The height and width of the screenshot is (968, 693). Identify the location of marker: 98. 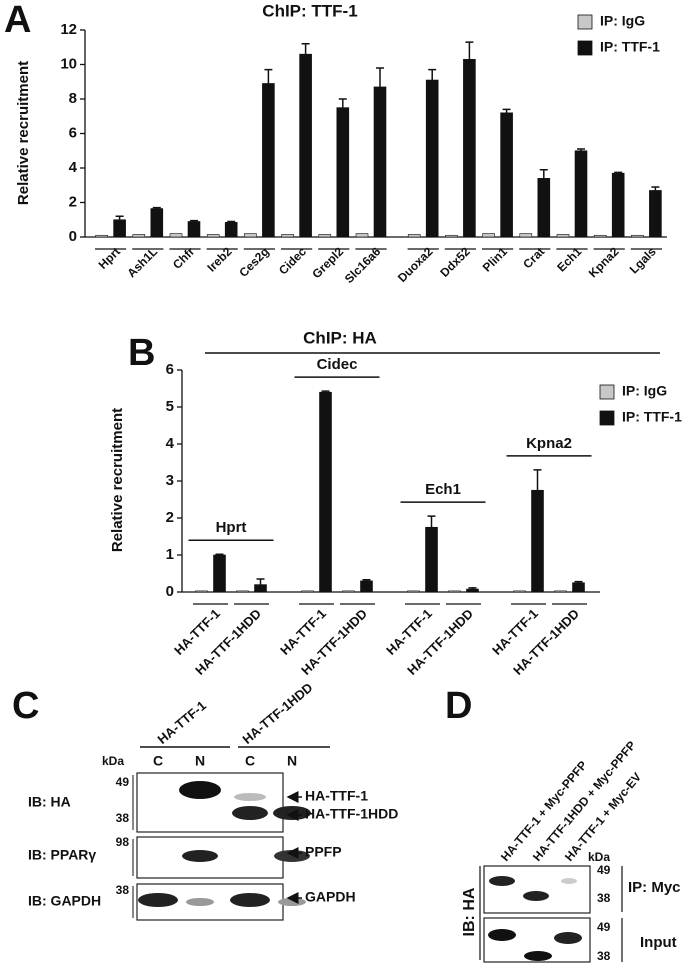
(123, 842).